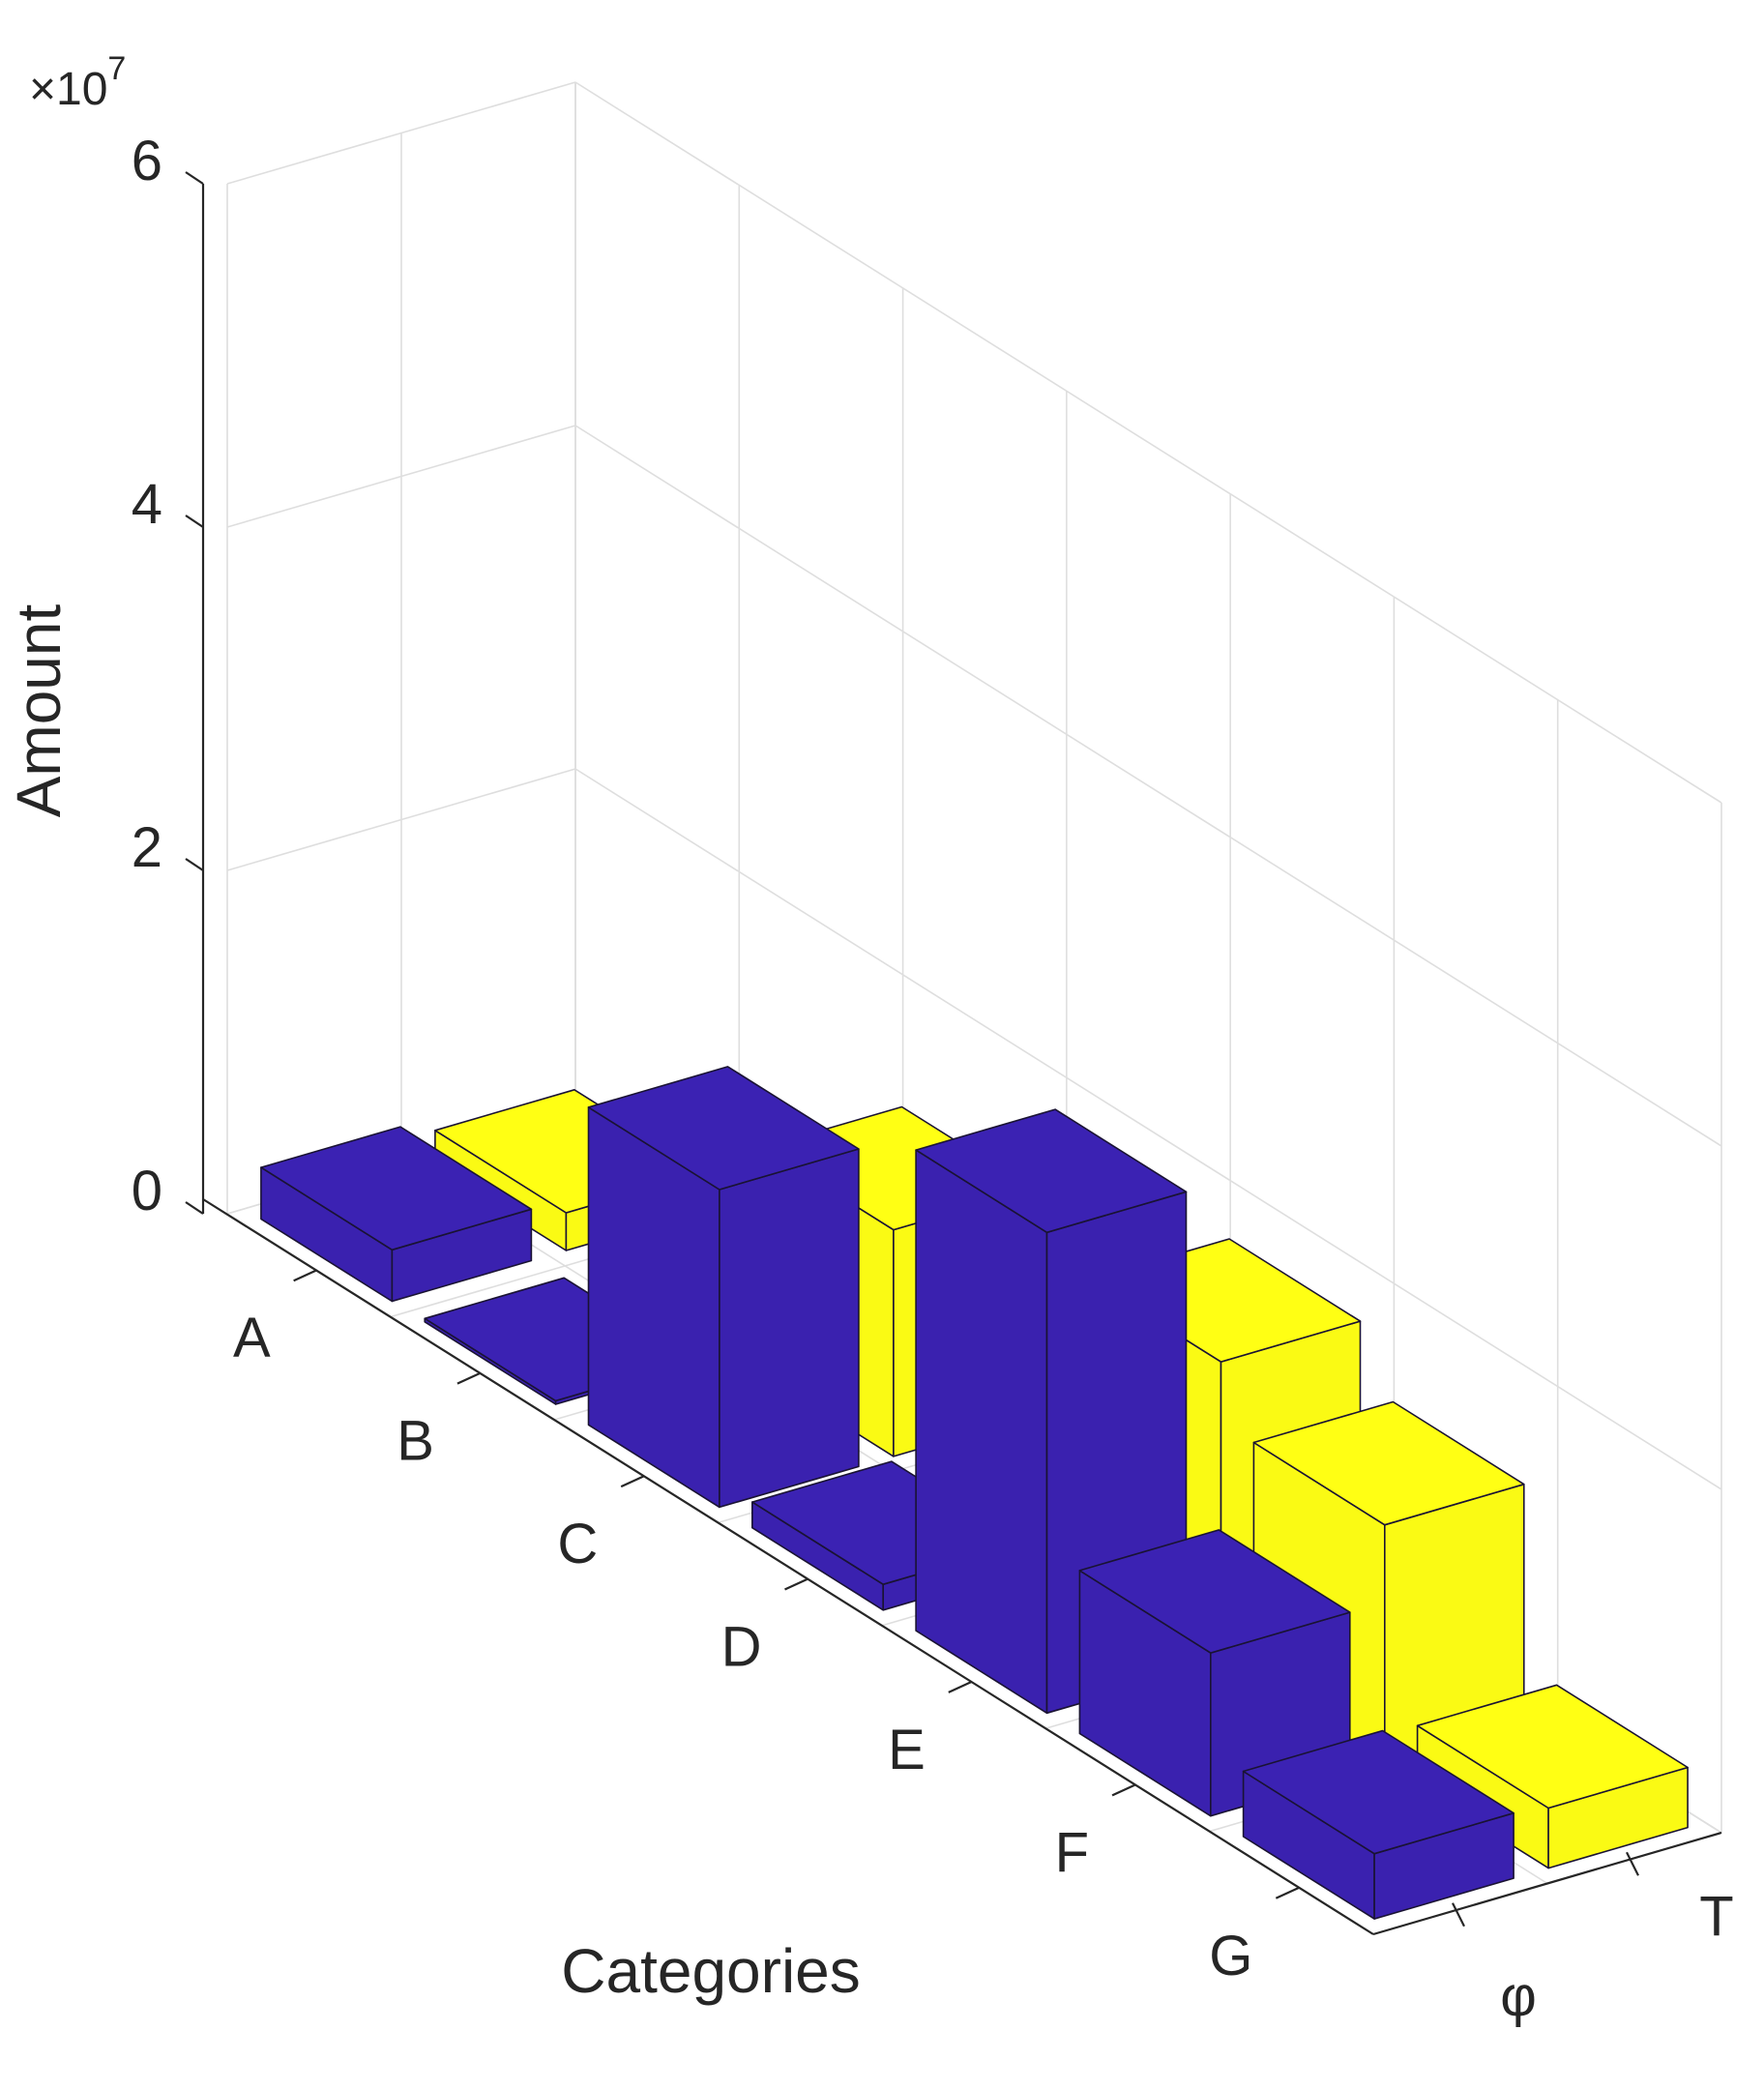  I want to click on x-axis-label: Categories, so click(711, 1971).